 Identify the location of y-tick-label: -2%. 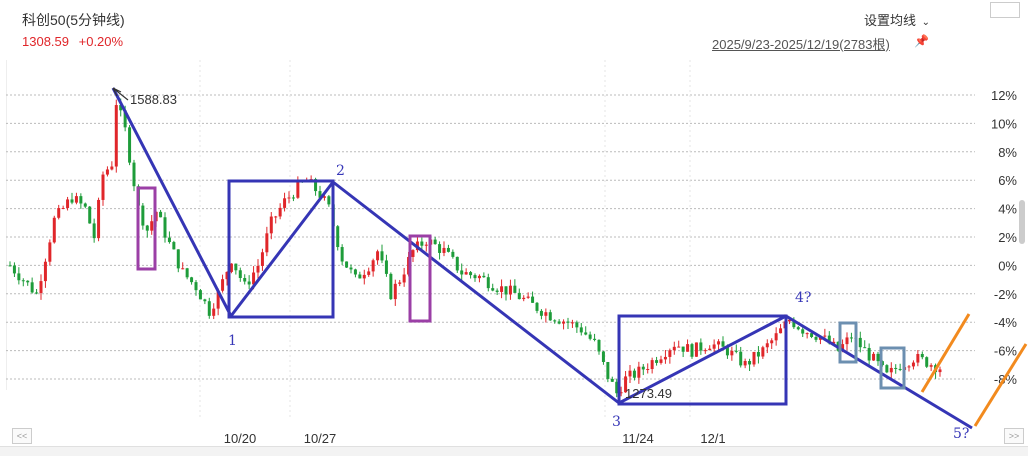
(1006, 294).